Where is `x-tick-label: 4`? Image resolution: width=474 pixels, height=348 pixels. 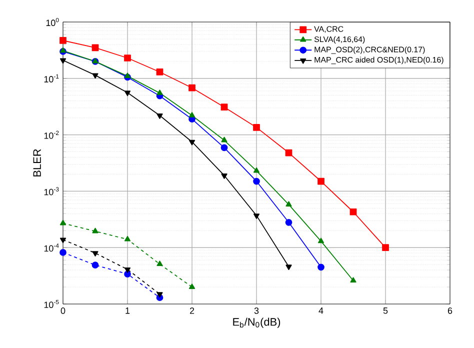
x-tick-label: 4 is located at coordinates (321, 311).